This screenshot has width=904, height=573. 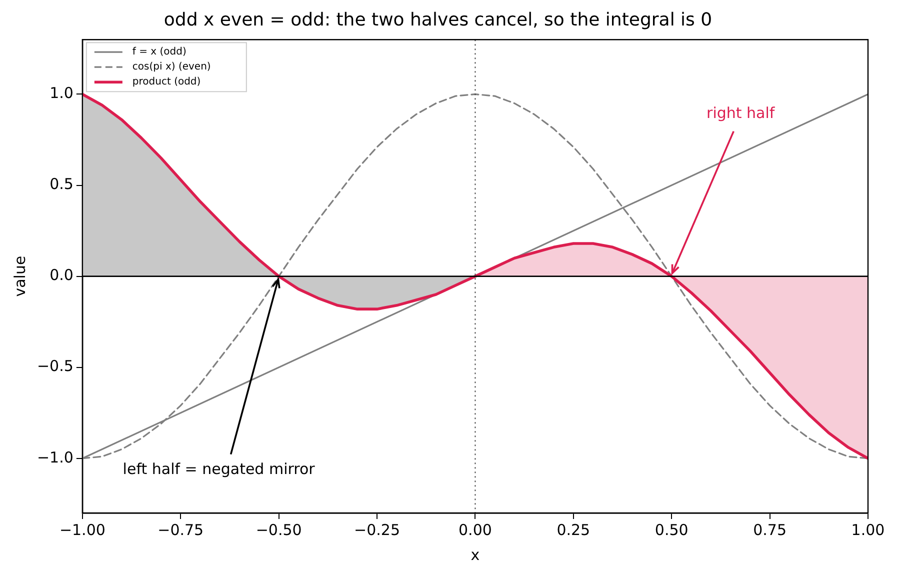 What do you see at coordinates (62, 93) in the screenshot?
I see `y-tick-label: 1.0` at bounding box center [62, 93].